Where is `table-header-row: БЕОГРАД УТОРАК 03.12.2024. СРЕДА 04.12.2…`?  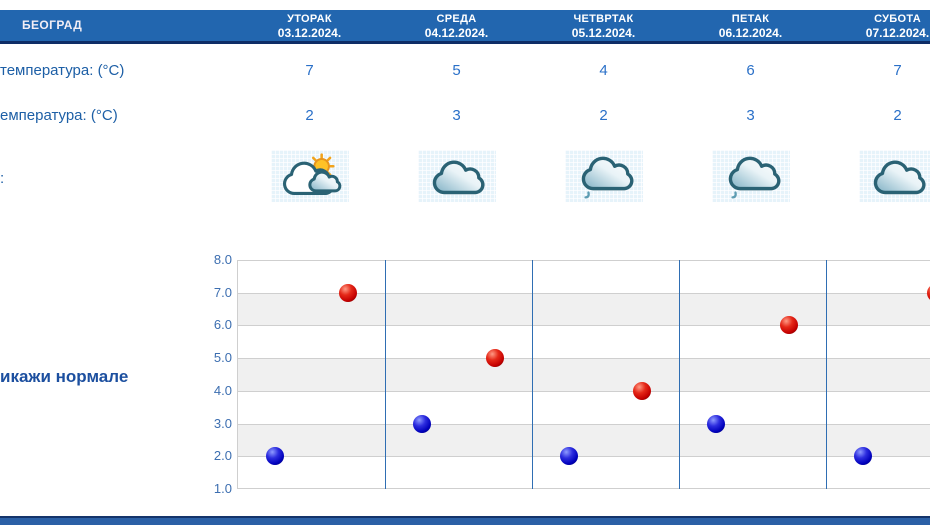
table-header-row: БЕОГРАД УТОРАК 03.12.2024. СРЕДА 04.12.2… is located at coordinates (465, 27).